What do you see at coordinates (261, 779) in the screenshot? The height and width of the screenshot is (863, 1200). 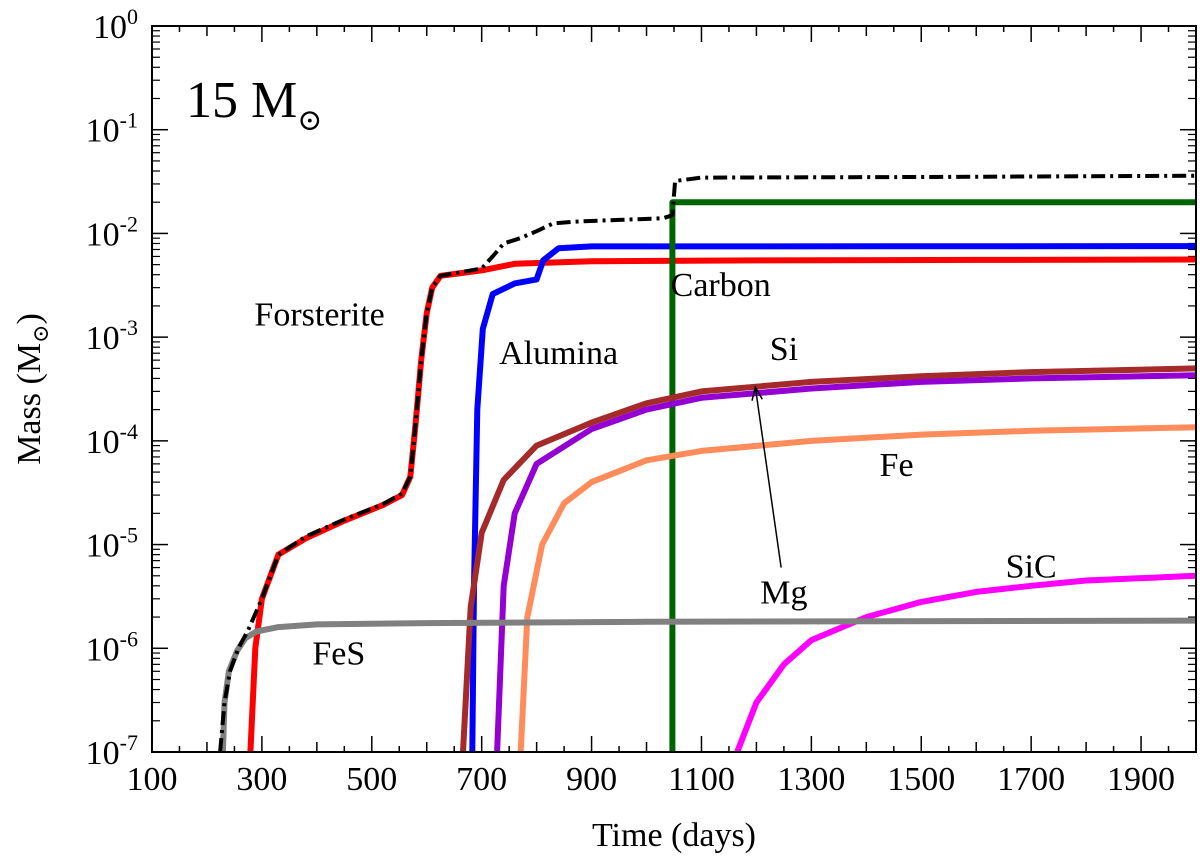 I see `x-tick-label: 300` at bounding box center [261, 779].